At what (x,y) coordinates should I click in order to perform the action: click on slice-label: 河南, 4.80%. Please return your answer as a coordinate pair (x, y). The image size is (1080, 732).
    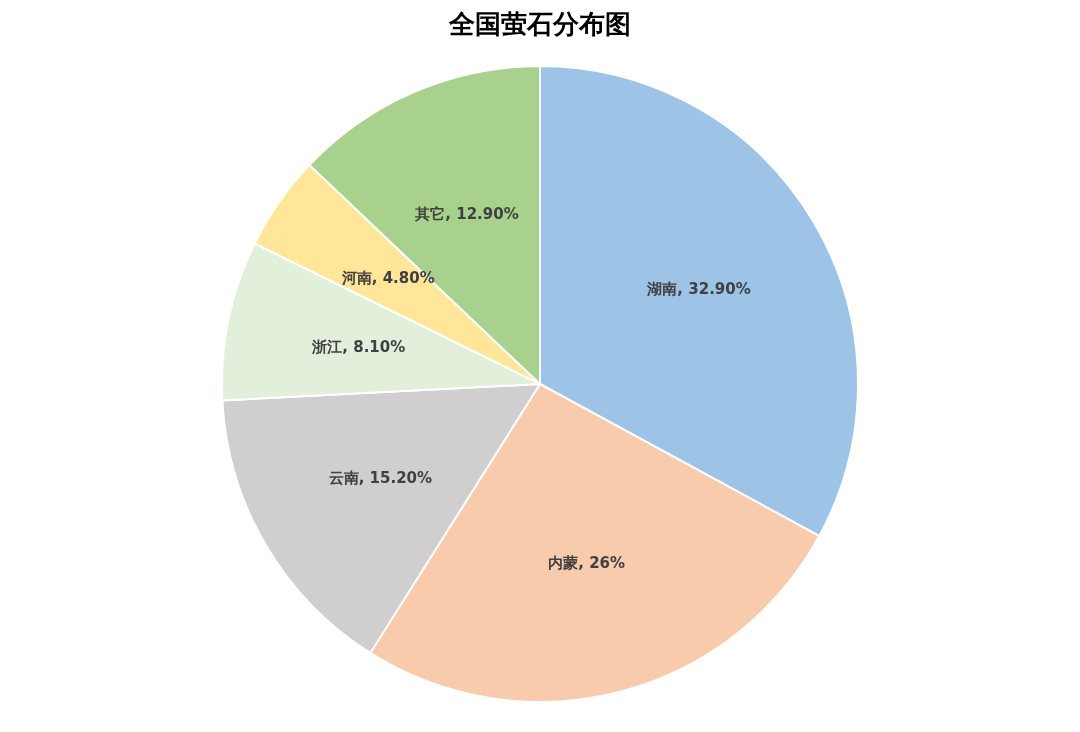
    Looking at the image, I should click on (387, 278).